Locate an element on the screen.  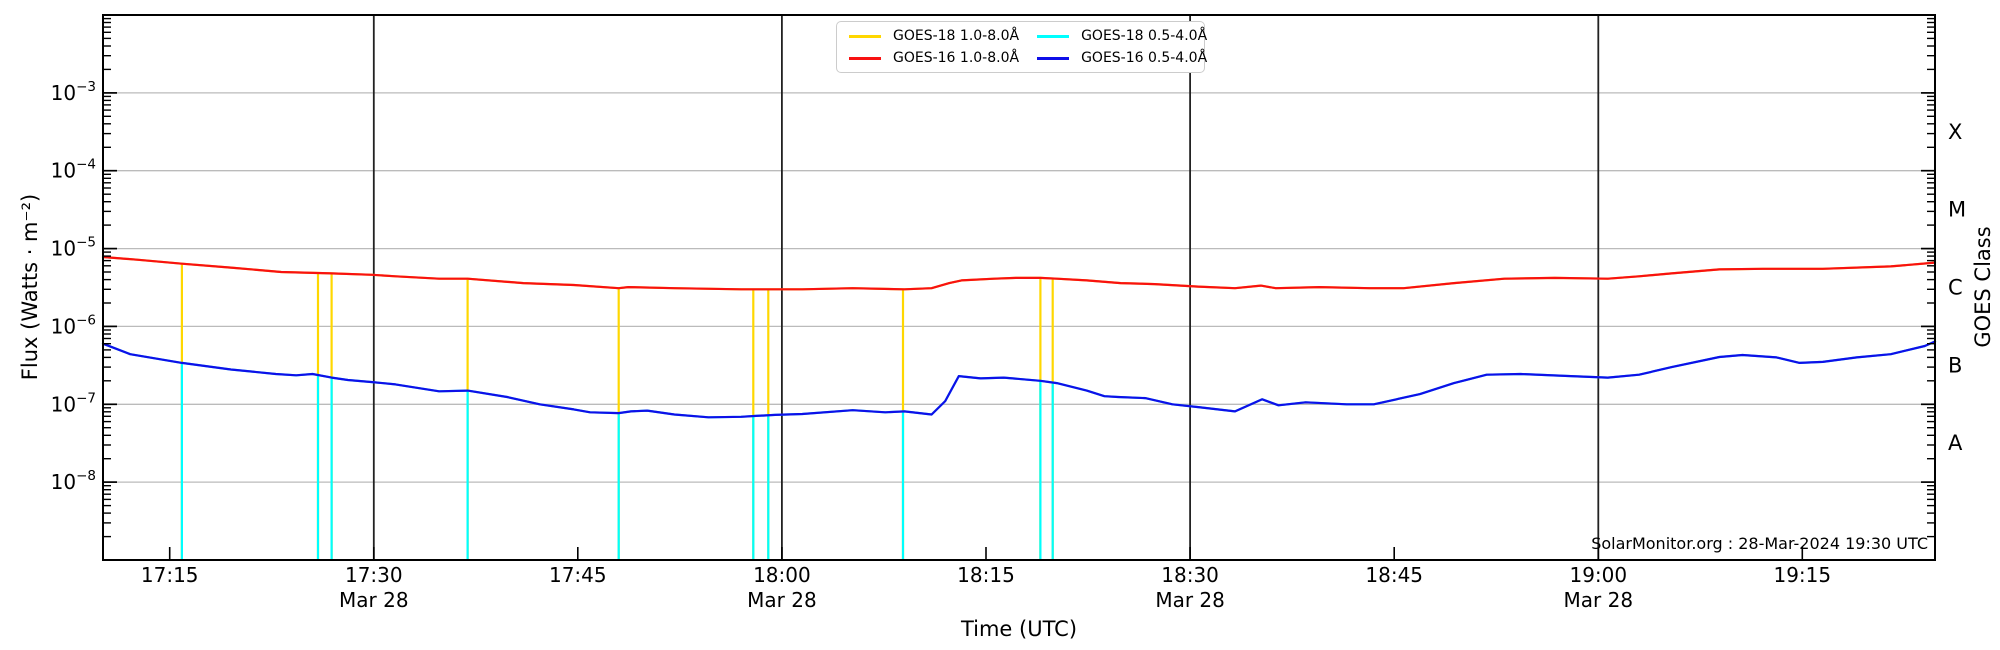
x-tick-label: 17:15 is located at coordinates (170, 575).